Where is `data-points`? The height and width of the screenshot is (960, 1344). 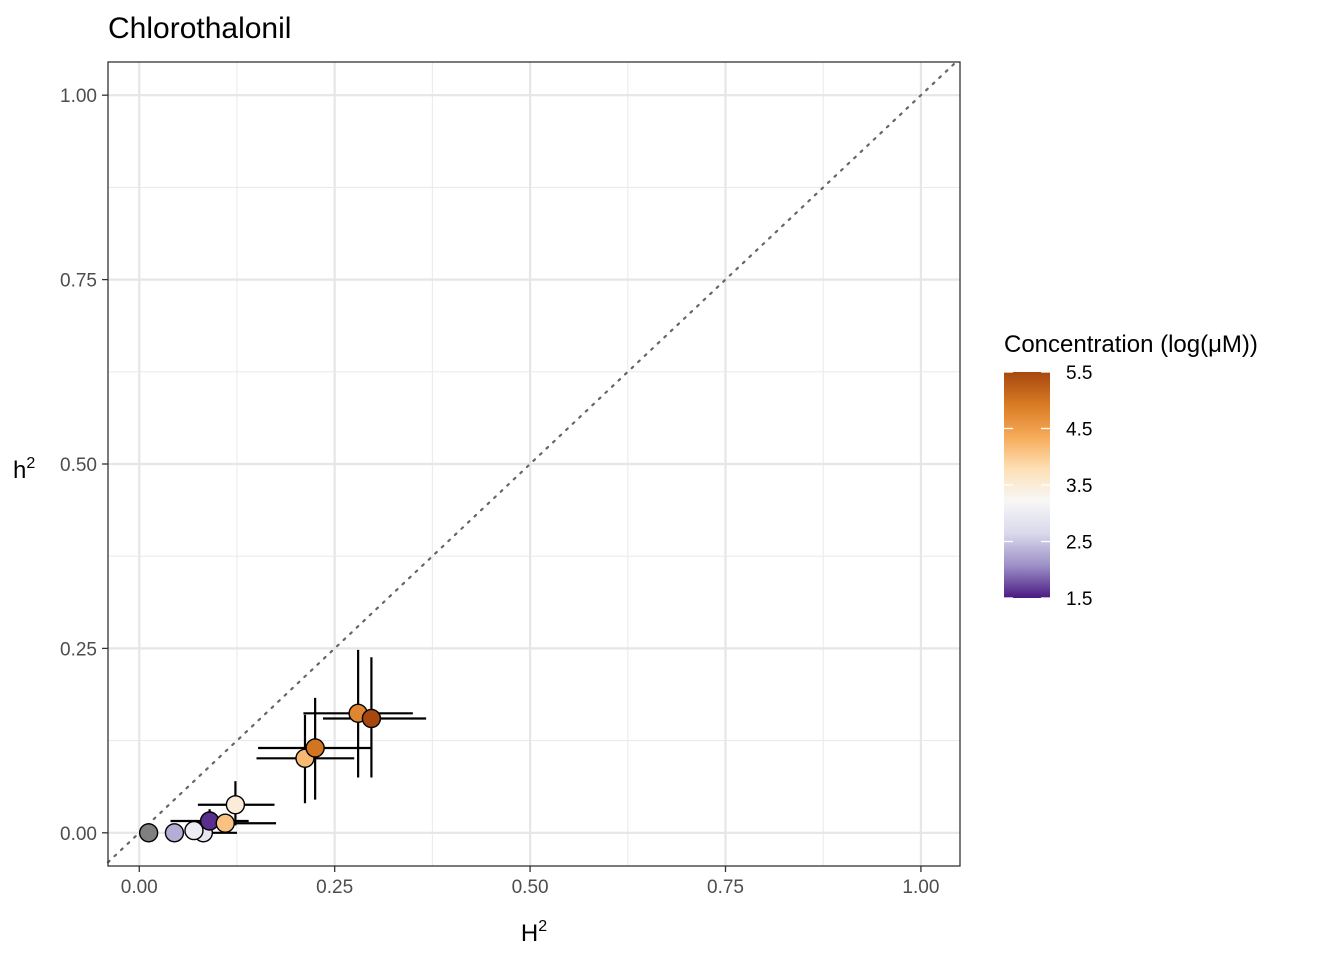 data-points is located at coordinates (260, 773).